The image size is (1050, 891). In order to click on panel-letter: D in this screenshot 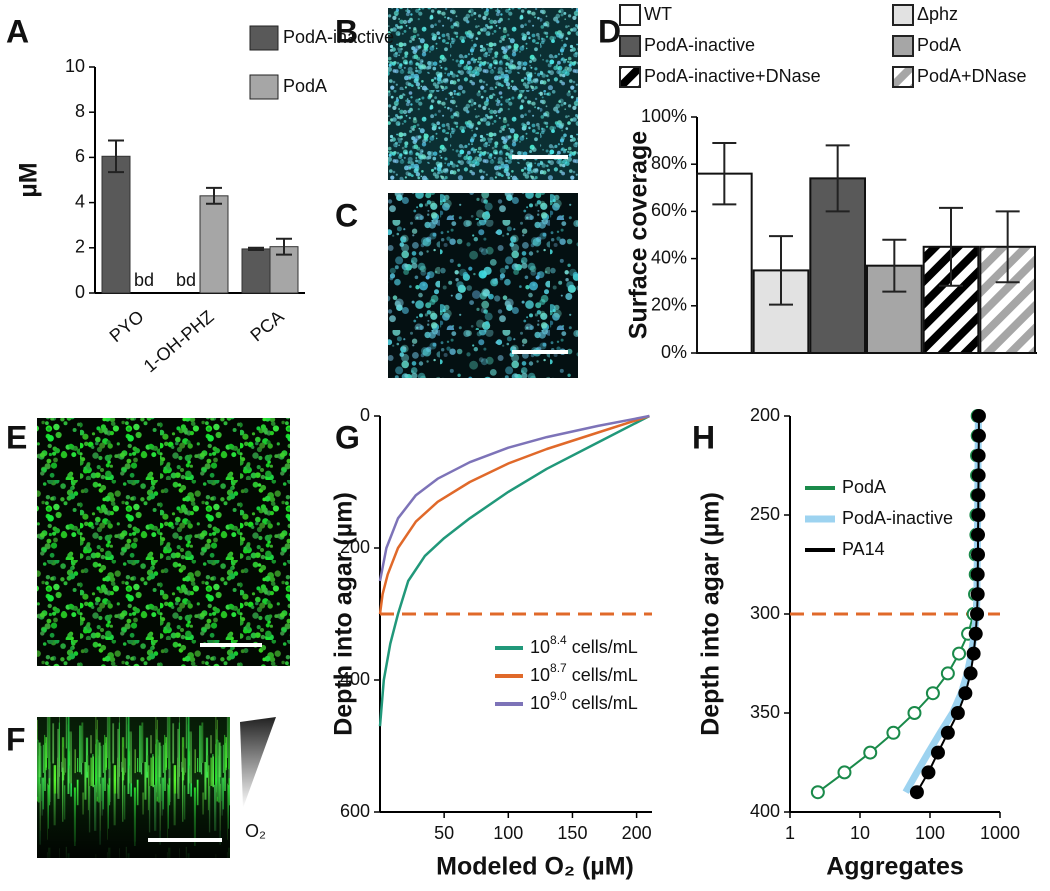, I will do `click(609, 31)`.